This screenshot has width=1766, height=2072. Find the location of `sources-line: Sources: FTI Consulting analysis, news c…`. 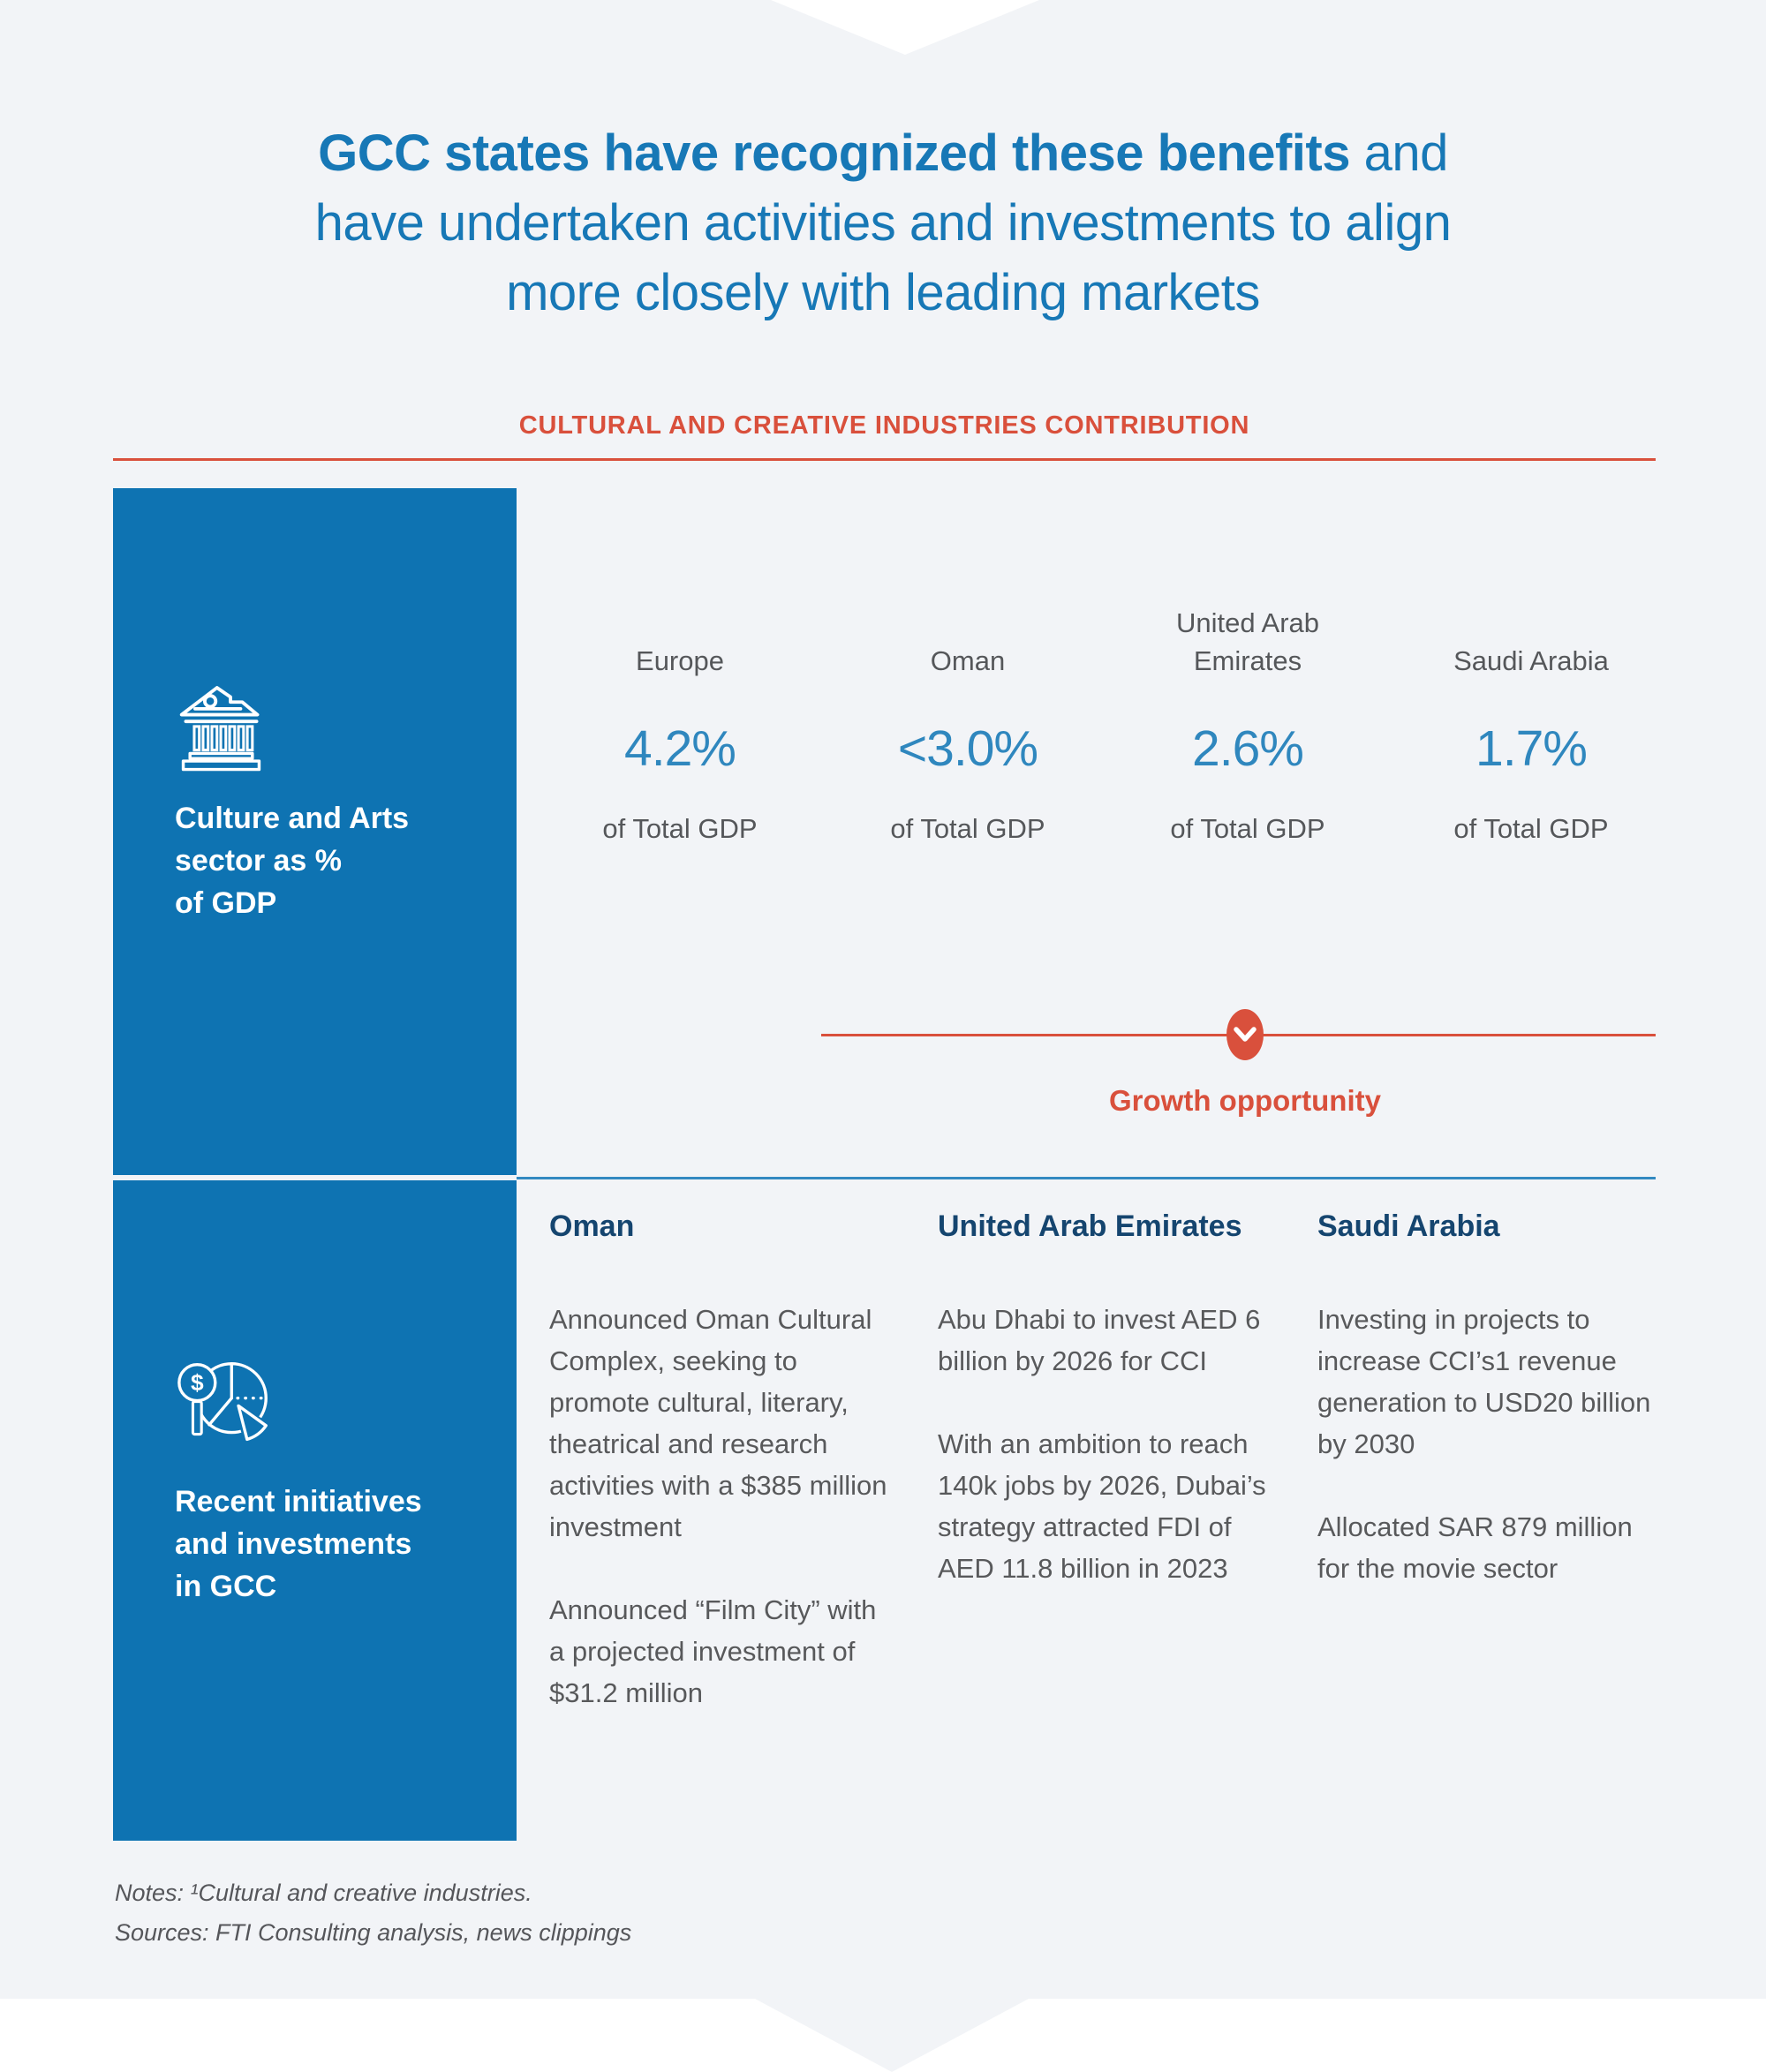

sources-line: Sources: FTI Consulting analysis, news c… is located at coordinates (374, 1932).